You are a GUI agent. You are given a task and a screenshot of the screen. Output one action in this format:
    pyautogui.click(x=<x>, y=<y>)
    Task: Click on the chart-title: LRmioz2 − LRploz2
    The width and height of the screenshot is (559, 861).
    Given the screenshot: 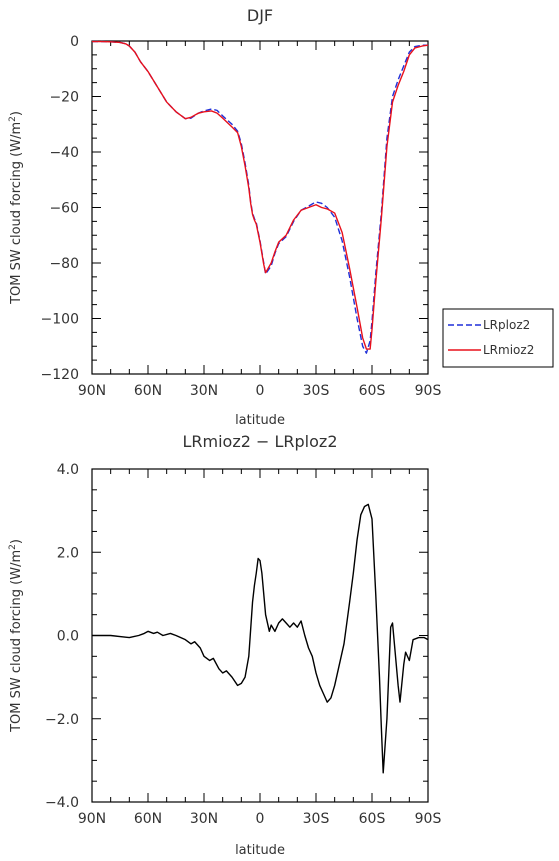 What is the action you would take?
    pyautogui.click(x=259, y=441)
    